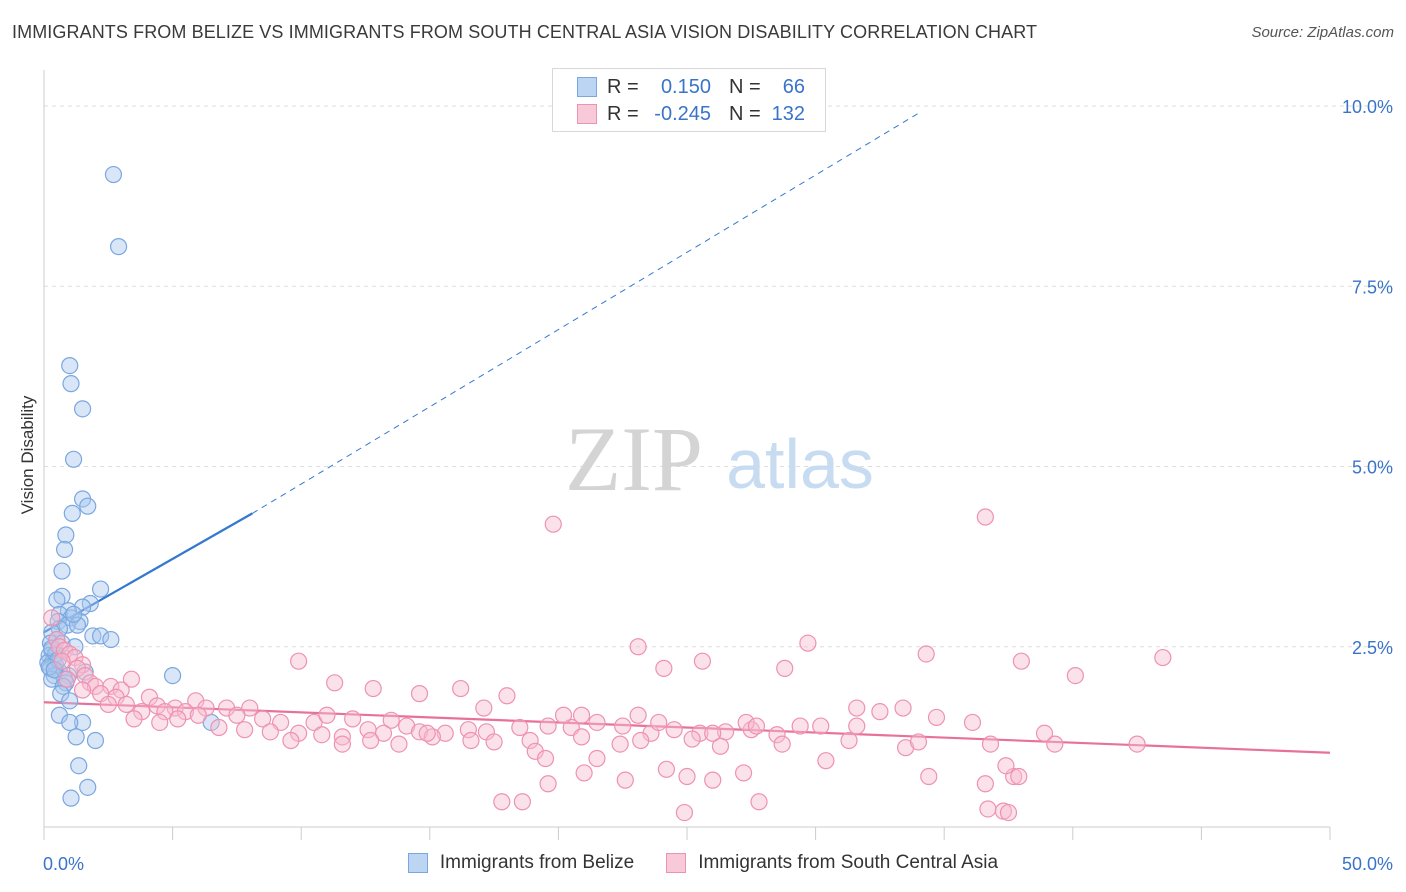 This screenshot has height=892, width=1406. What do you see at coordinates (788, 113) in the screenshot?
I see `legend-n-value-south-central-asia: 132` at bounding box center [788, 113].